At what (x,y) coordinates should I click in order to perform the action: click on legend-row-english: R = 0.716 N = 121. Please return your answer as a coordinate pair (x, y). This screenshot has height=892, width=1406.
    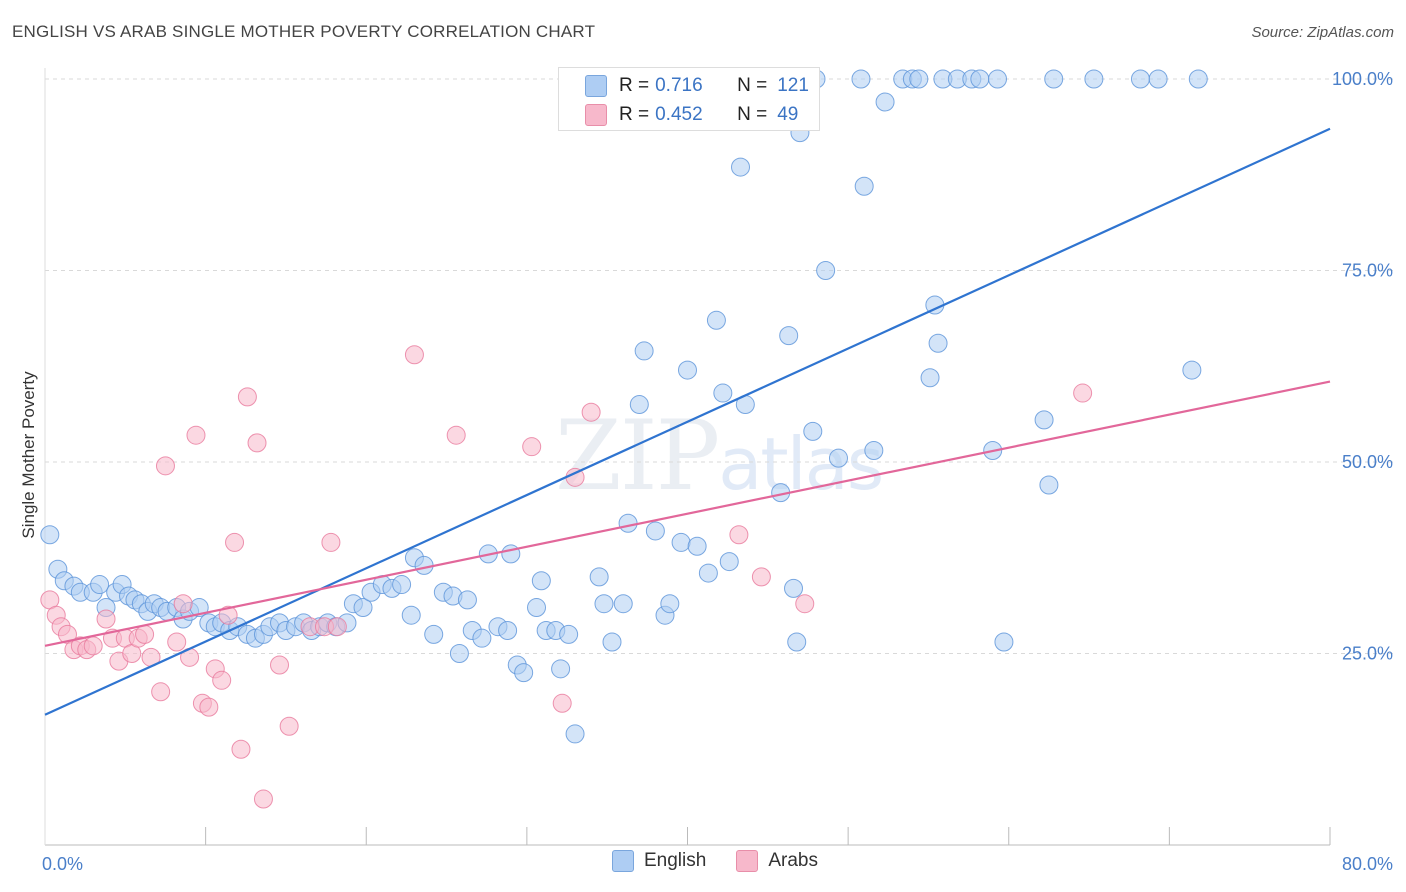
    Looking at the image, I should click on (684, 86).